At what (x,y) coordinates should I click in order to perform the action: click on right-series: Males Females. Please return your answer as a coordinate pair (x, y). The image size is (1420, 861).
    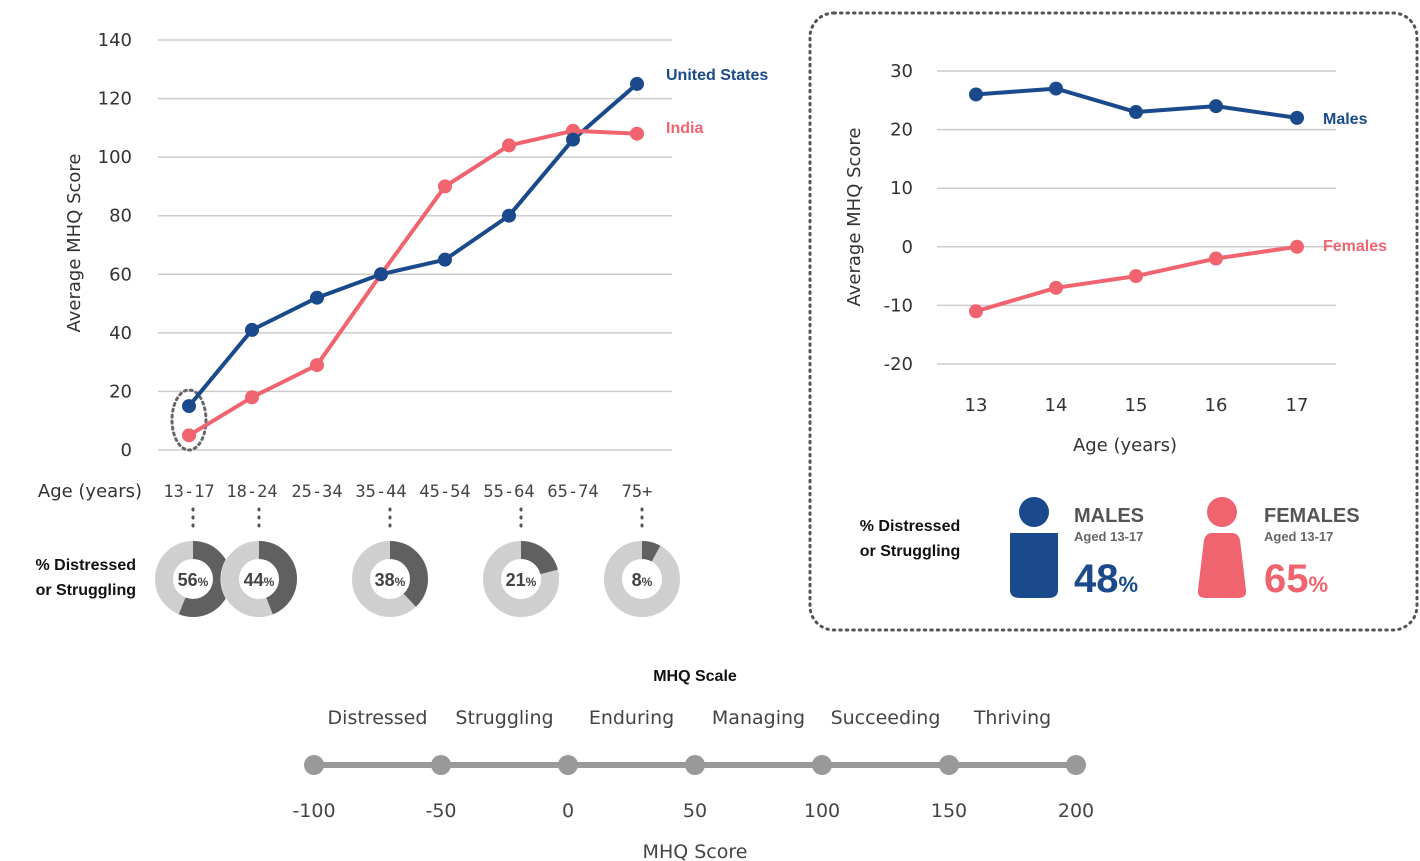
    Looking at the image, I should click on (1178, 200).